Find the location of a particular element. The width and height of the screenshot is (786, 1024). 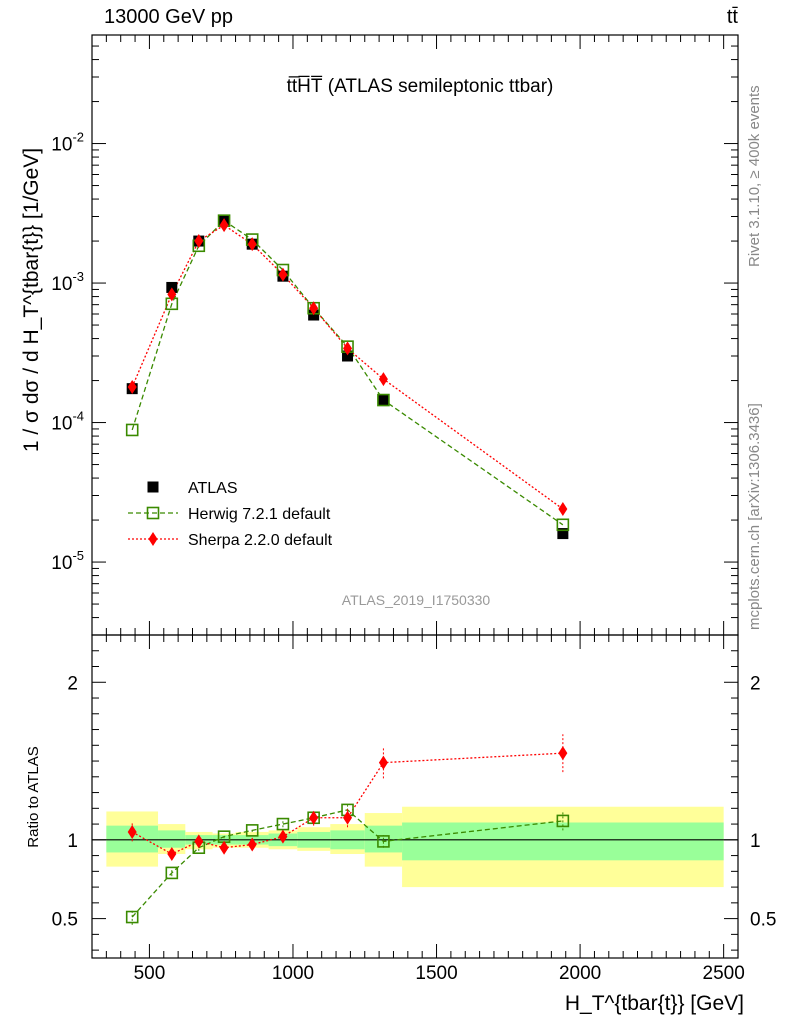

ratio-y-tick-label-right: 1 is located at coordinates (755, 841).